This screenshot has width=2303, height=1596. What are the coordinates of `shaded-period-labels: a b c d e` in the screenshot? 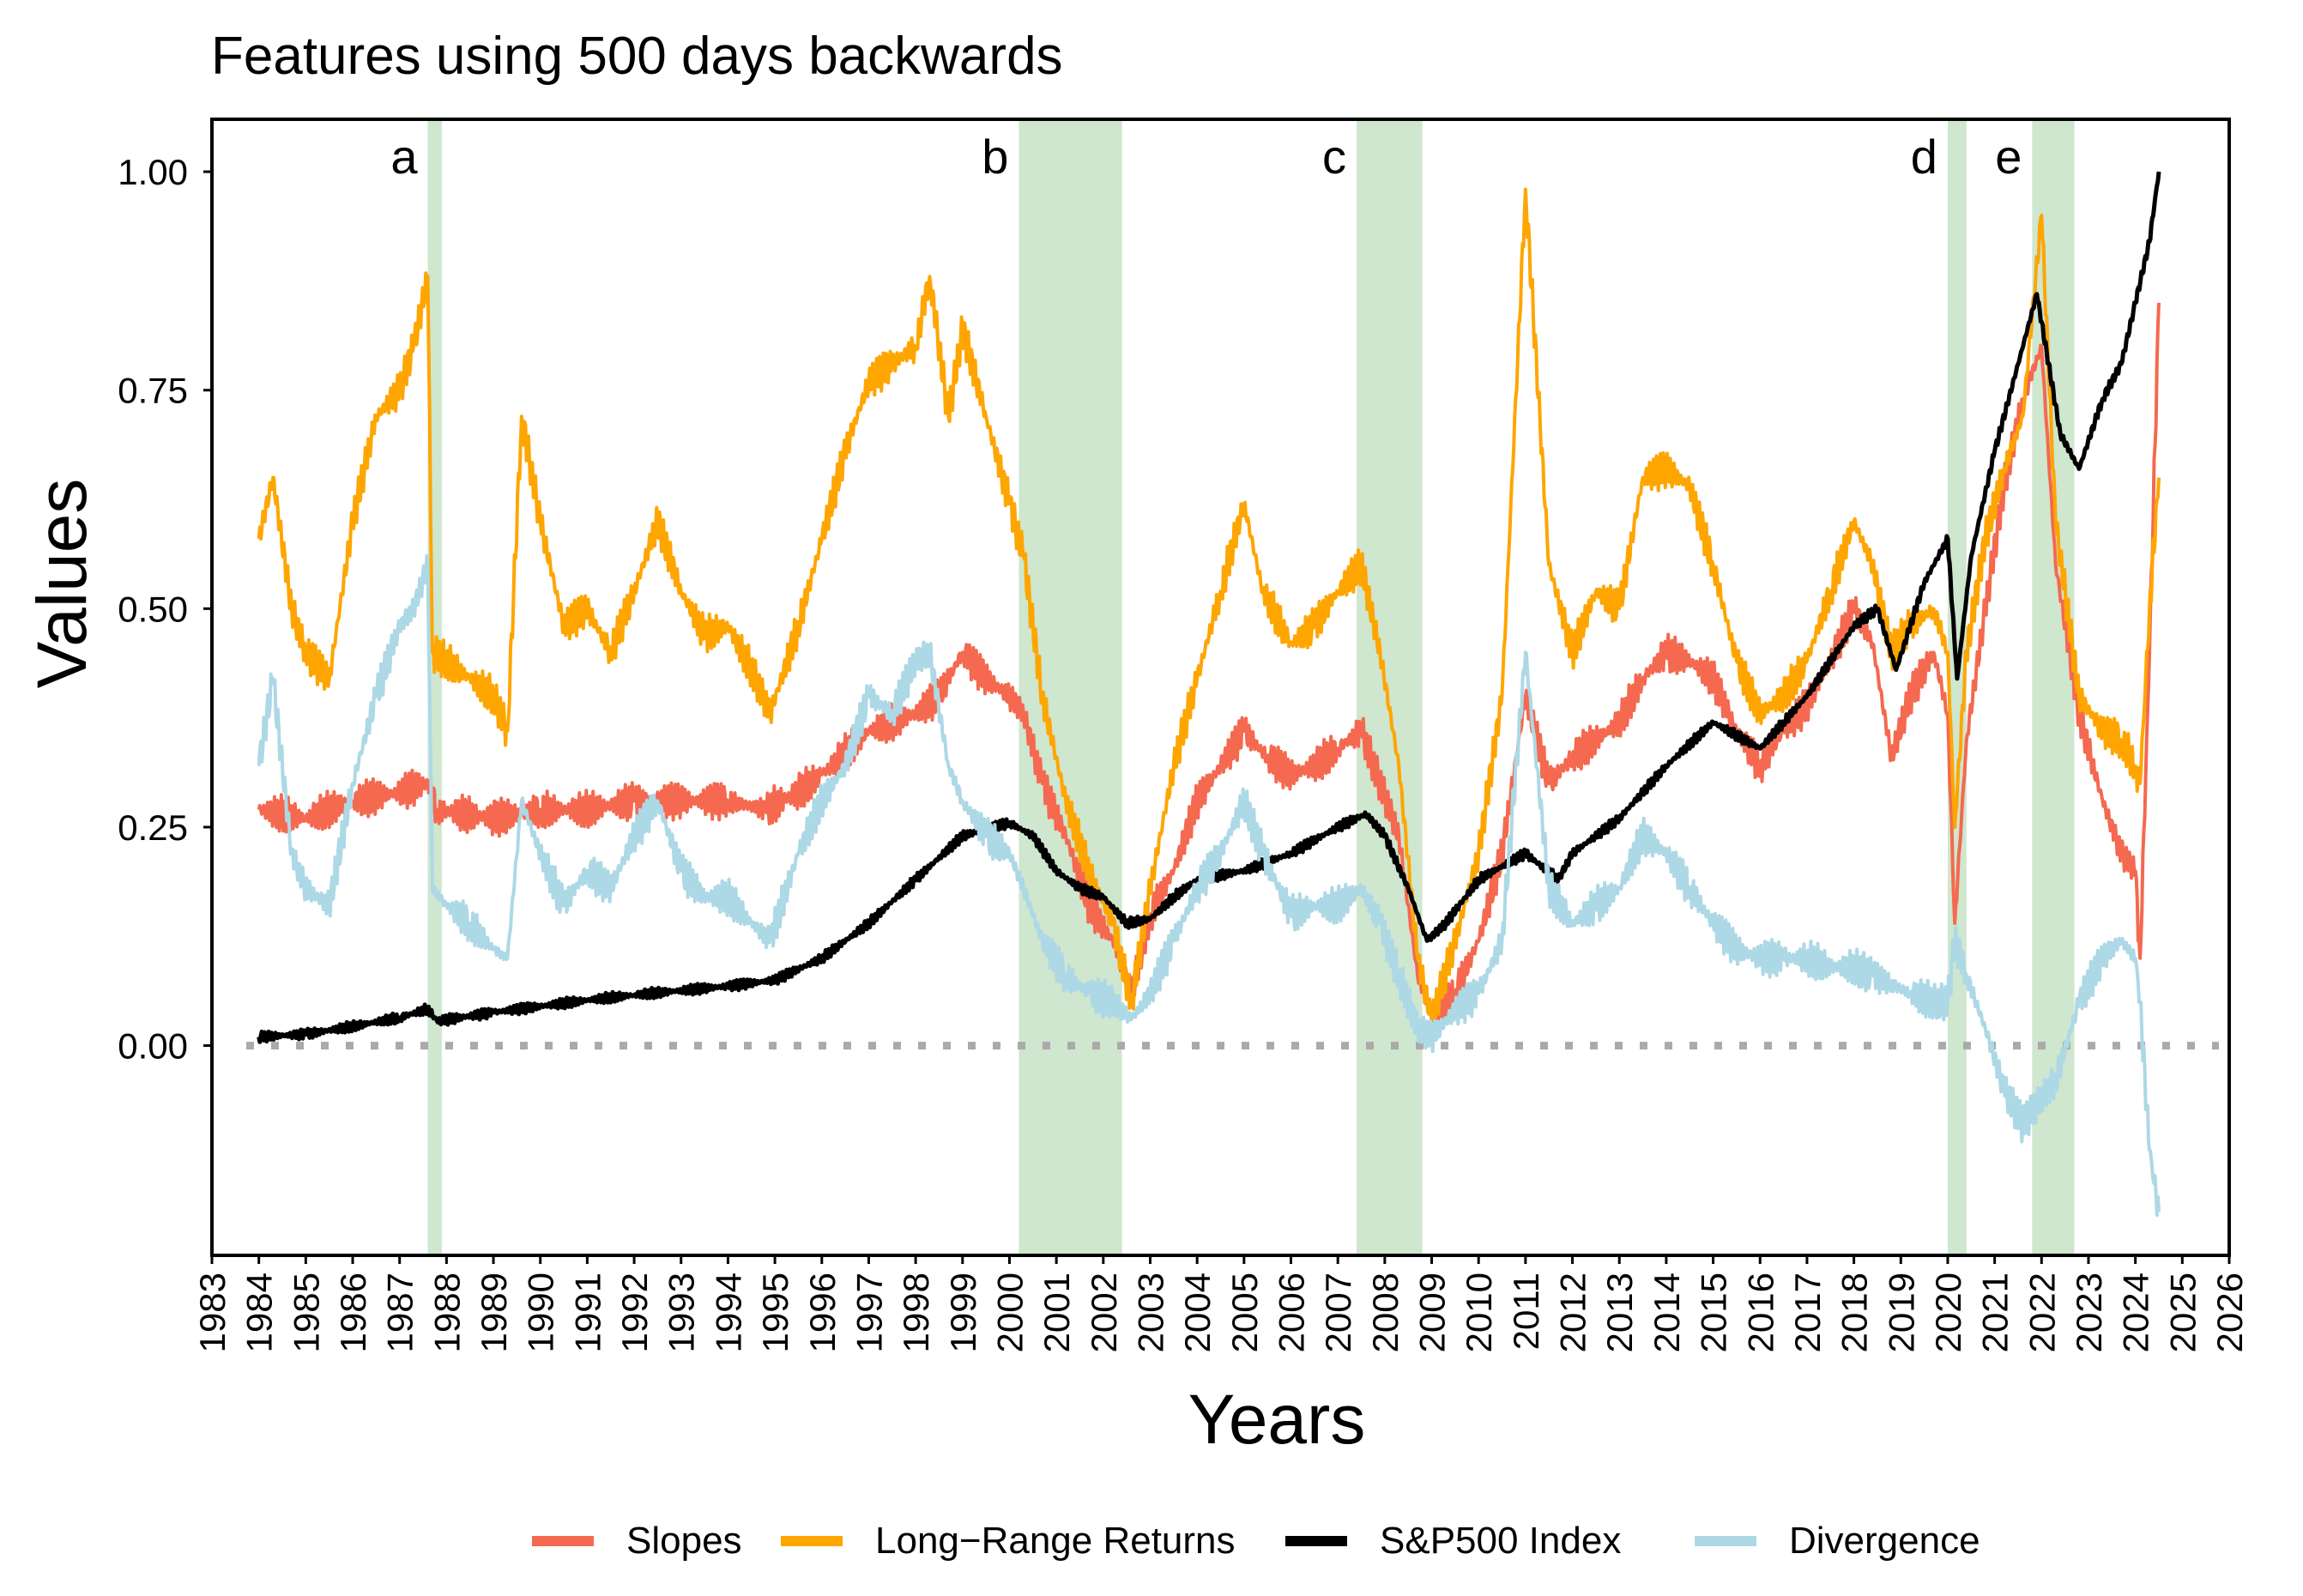 It's located at (1206, 157).